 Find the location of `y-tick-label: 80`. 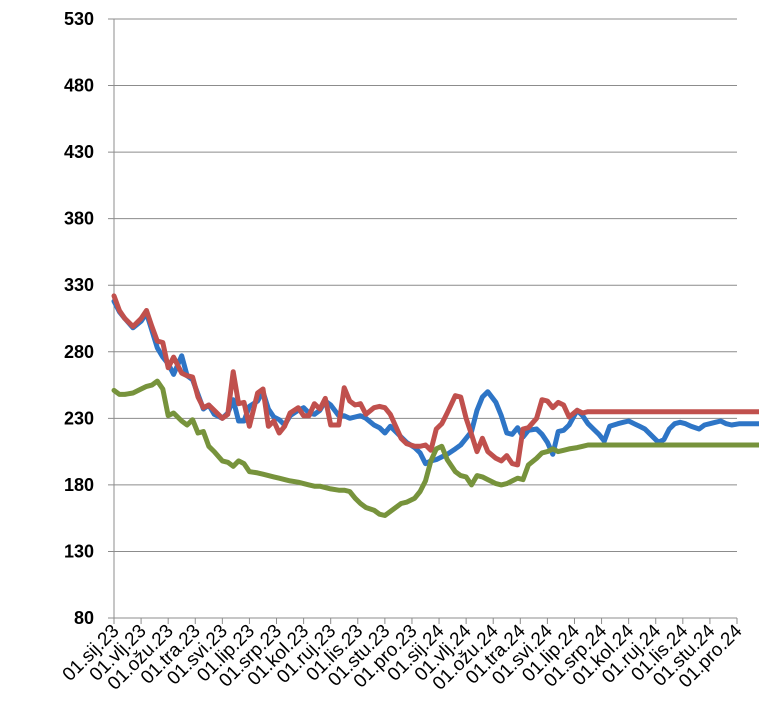

y-tick-label: 80 is located at coordinates (84, 618).